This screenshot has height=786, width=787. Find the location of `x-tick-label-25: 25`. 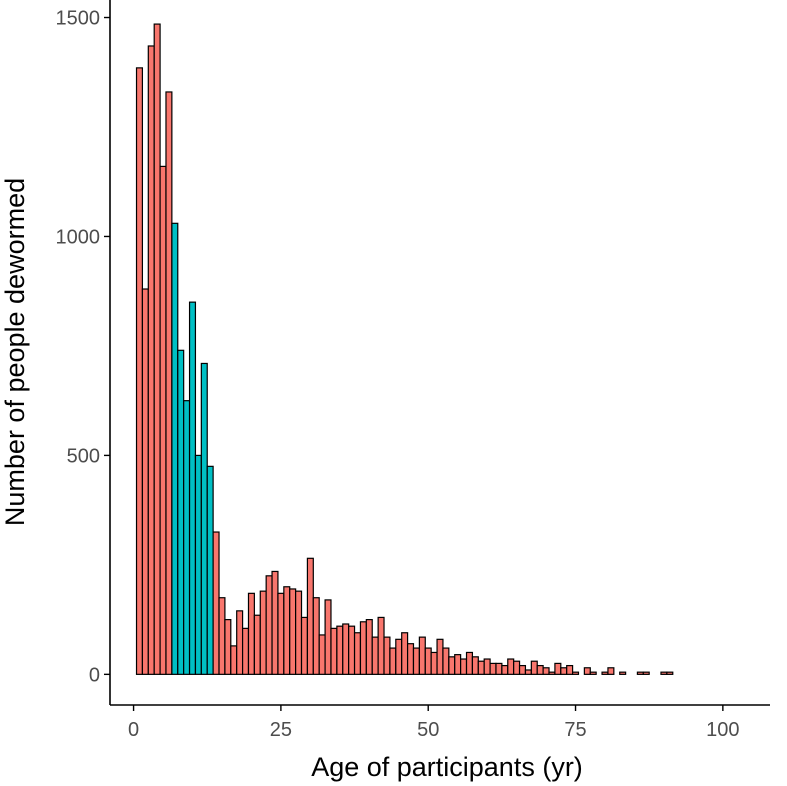

x-tick-label-25: 25 is located at coordinates (281, 730).